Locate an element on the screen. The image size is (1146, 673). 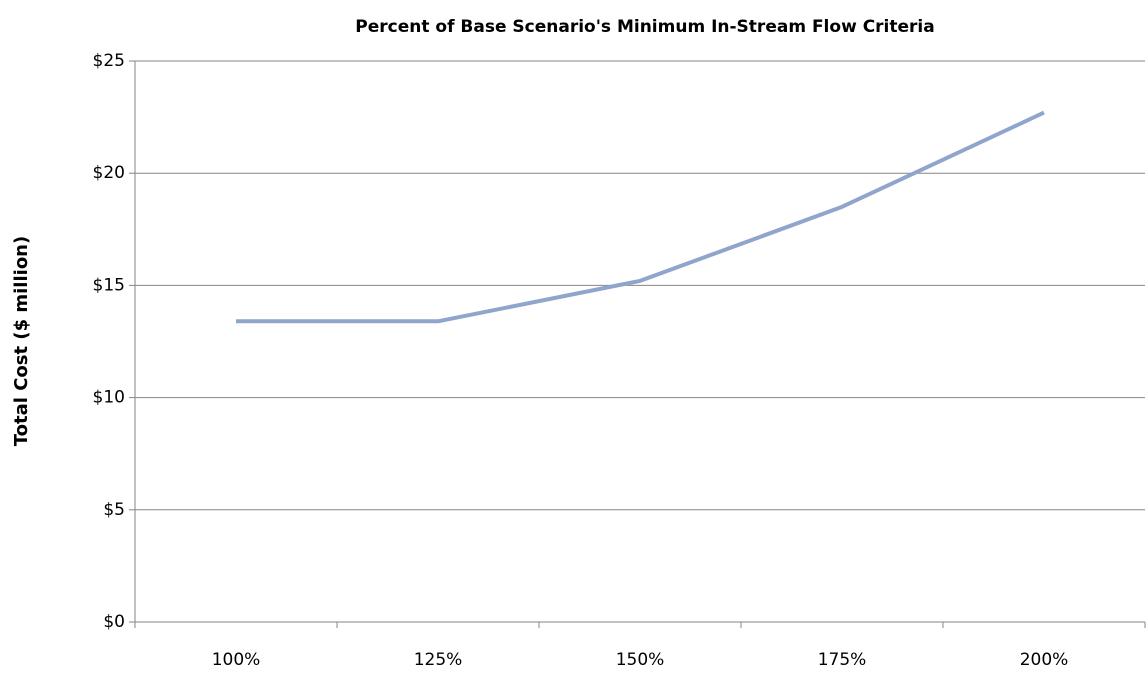
y-tick-label: $15 is located at coordinates (109, 285).